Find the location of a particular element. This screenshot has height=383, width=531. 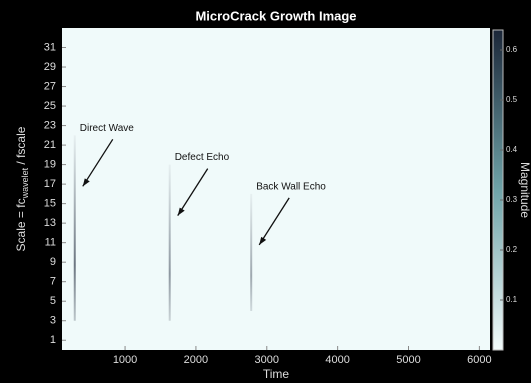

y-tick-label: 5 is located at coordinates (53, 301).